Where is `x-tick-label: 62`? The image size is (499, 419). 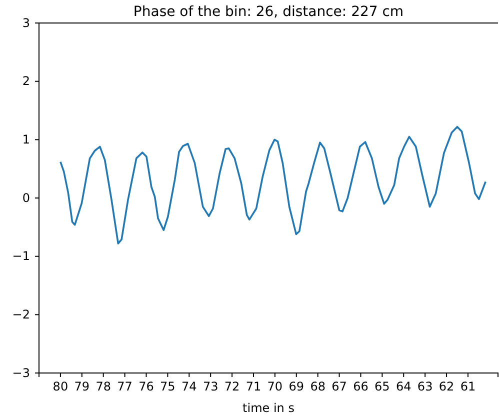 x-tick-label: 62 is located at coordinates (446, 387).